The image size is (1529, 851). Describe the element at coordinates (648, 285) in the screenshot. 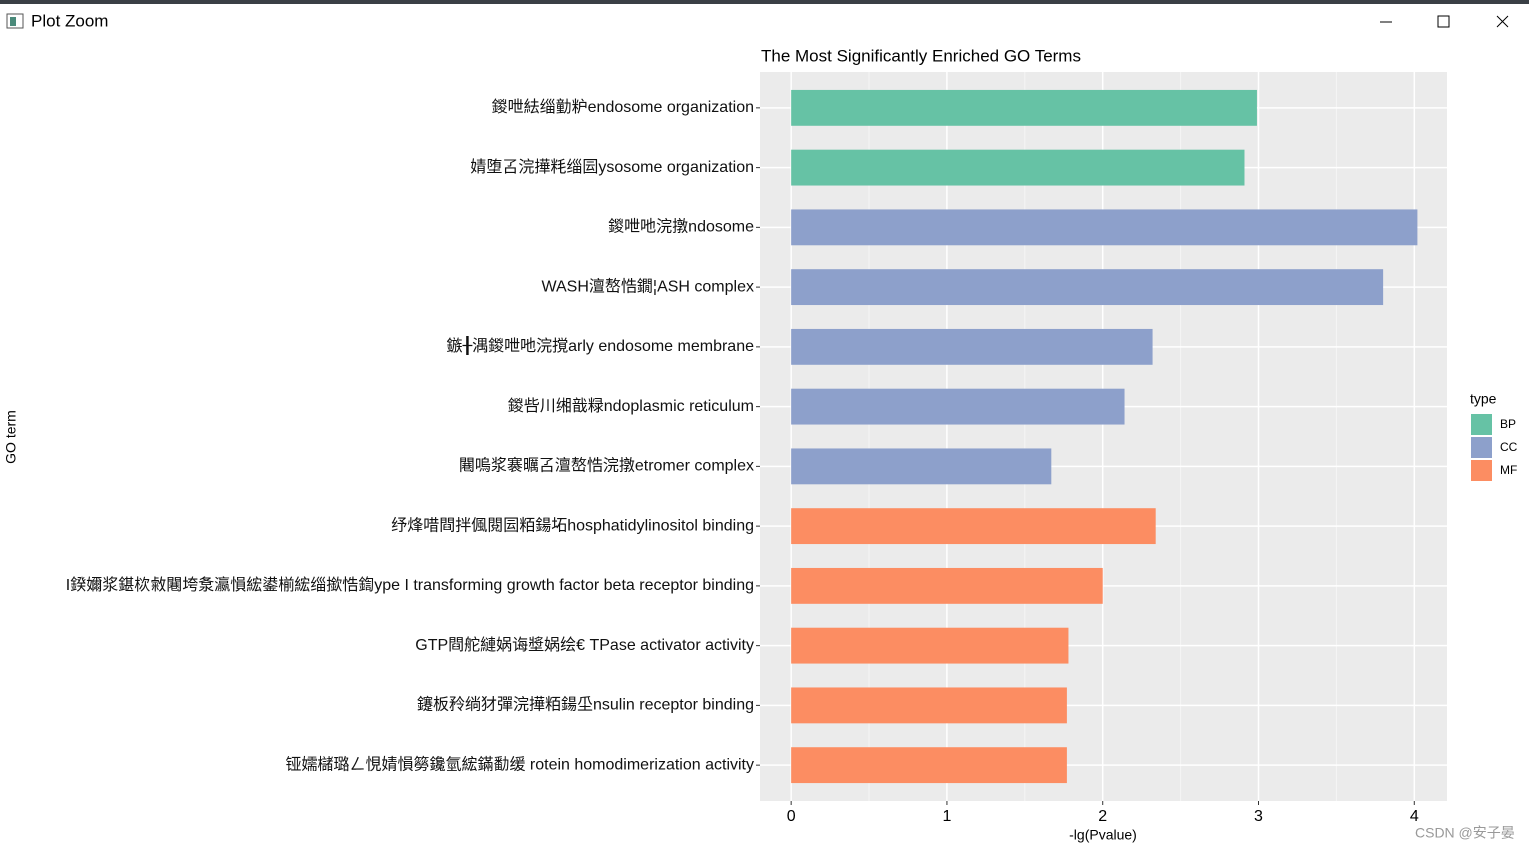

I see `y-tick-label: WASH澶嶅悎鐗¦ASH complex` at that location.